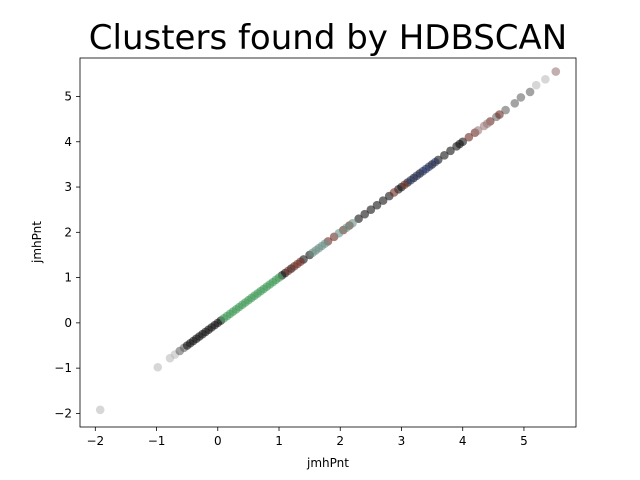 The image size is (640, 480). What do you see at coordinates (307, 437) in the screenshot?
I see `x-axis-ticks: −2 −1 0 1 2 3 4 5` at bounding box center [307, 437].